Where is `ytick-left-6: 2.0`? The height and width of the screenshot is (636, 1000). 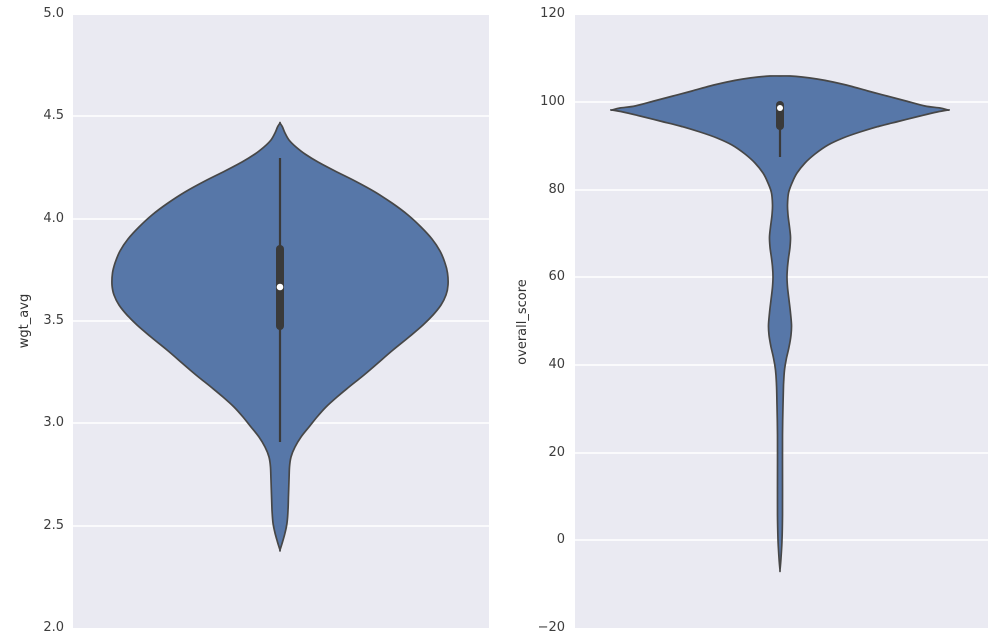 ytick-left-6: 2.0 is located at coordinates (53, 627).